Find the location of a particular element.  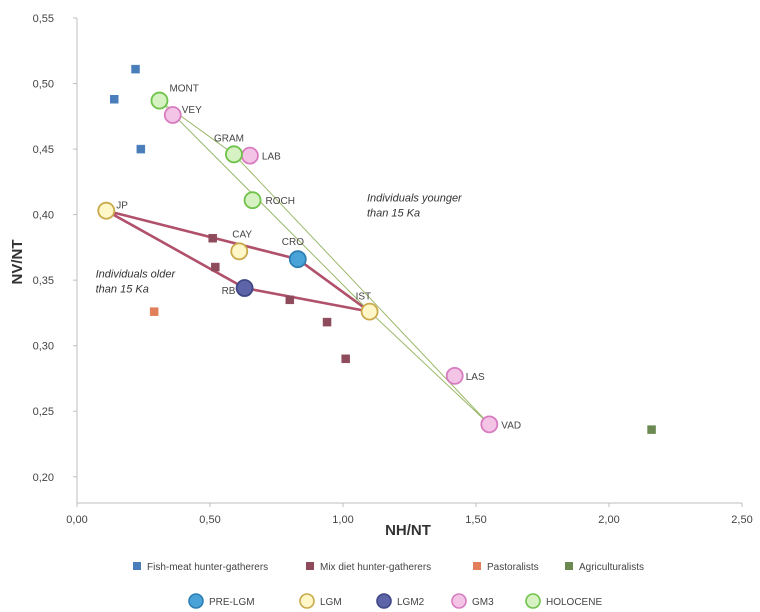

legend-label: Mix diet hunter-gatherers is located at coordinates (375, 567).